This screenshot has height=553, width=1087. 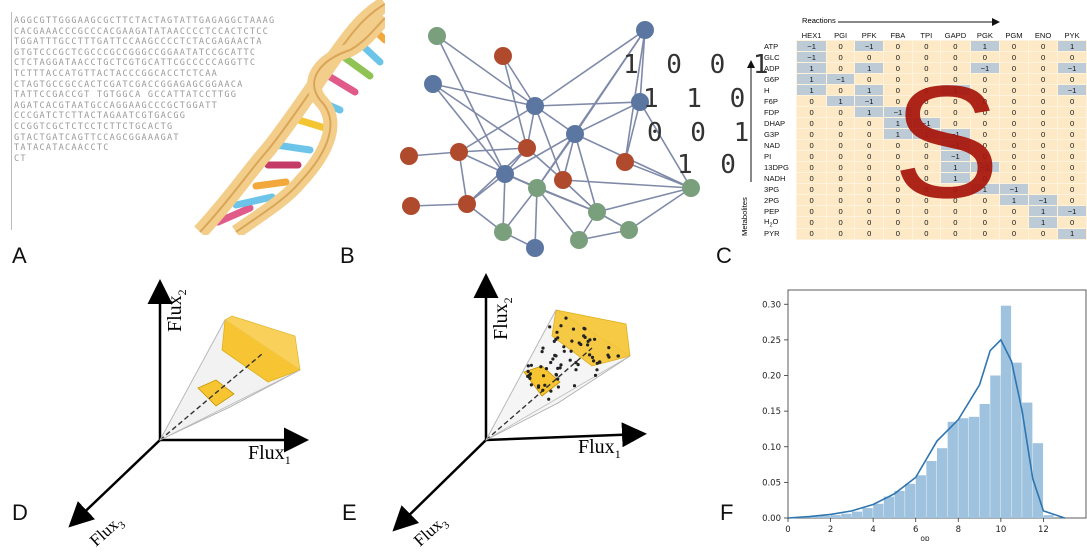 I want to click on x-tick-label: 0, so click(x=787, y=530).